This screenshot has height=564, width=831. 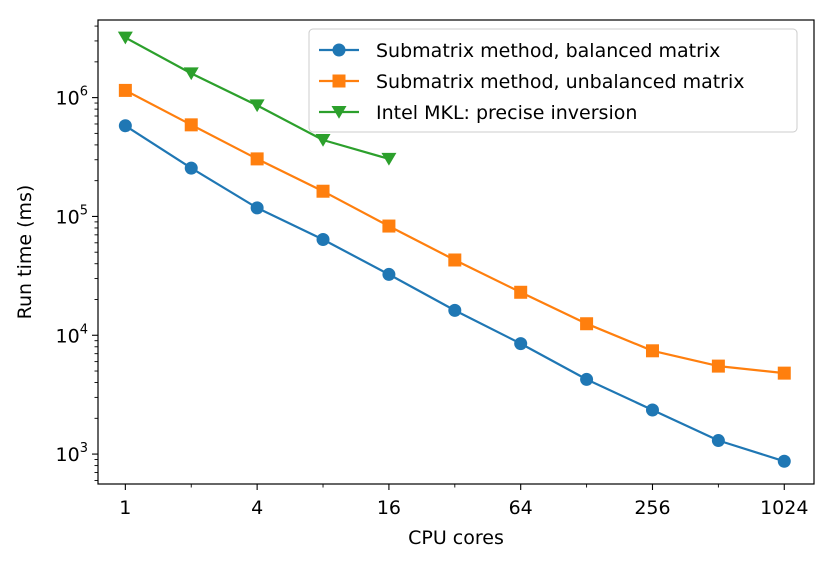 I want to click on y-tick-label-2: 10⁵, so click(x=72, y=215).